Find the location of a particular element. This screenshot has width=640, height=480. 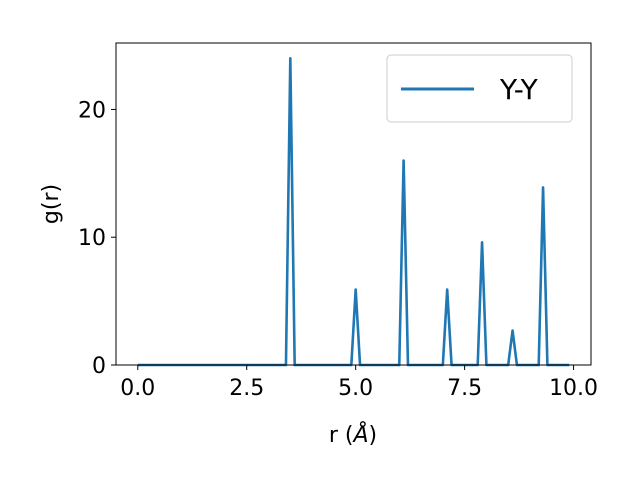

y-tick-label: 10 is located at coordinates (92, 238).